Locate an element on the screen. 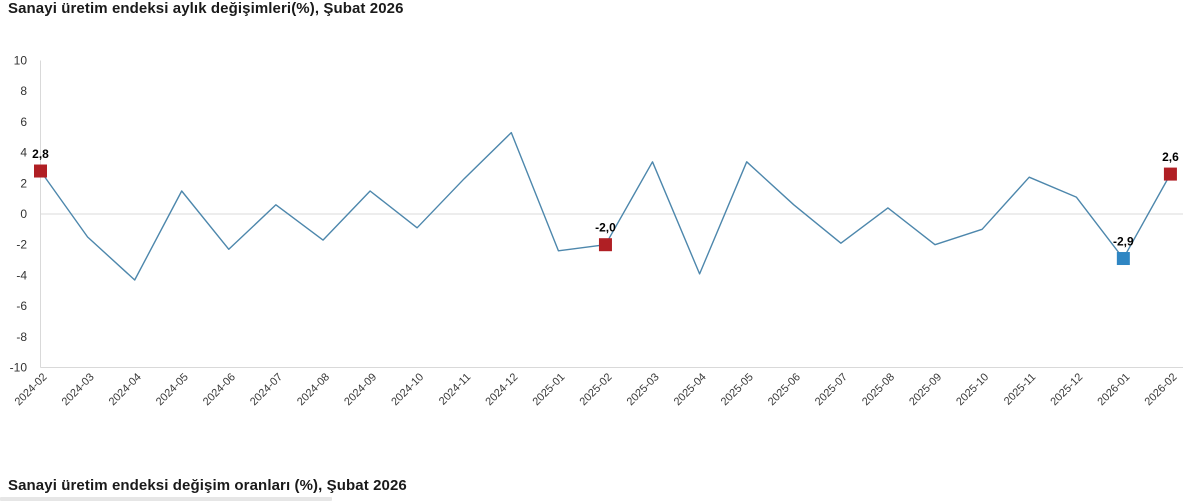 The height and width of the screenshot is (503, 1200). x-axis-tick-label: 2024-03 is located at coordinates (78, 389).